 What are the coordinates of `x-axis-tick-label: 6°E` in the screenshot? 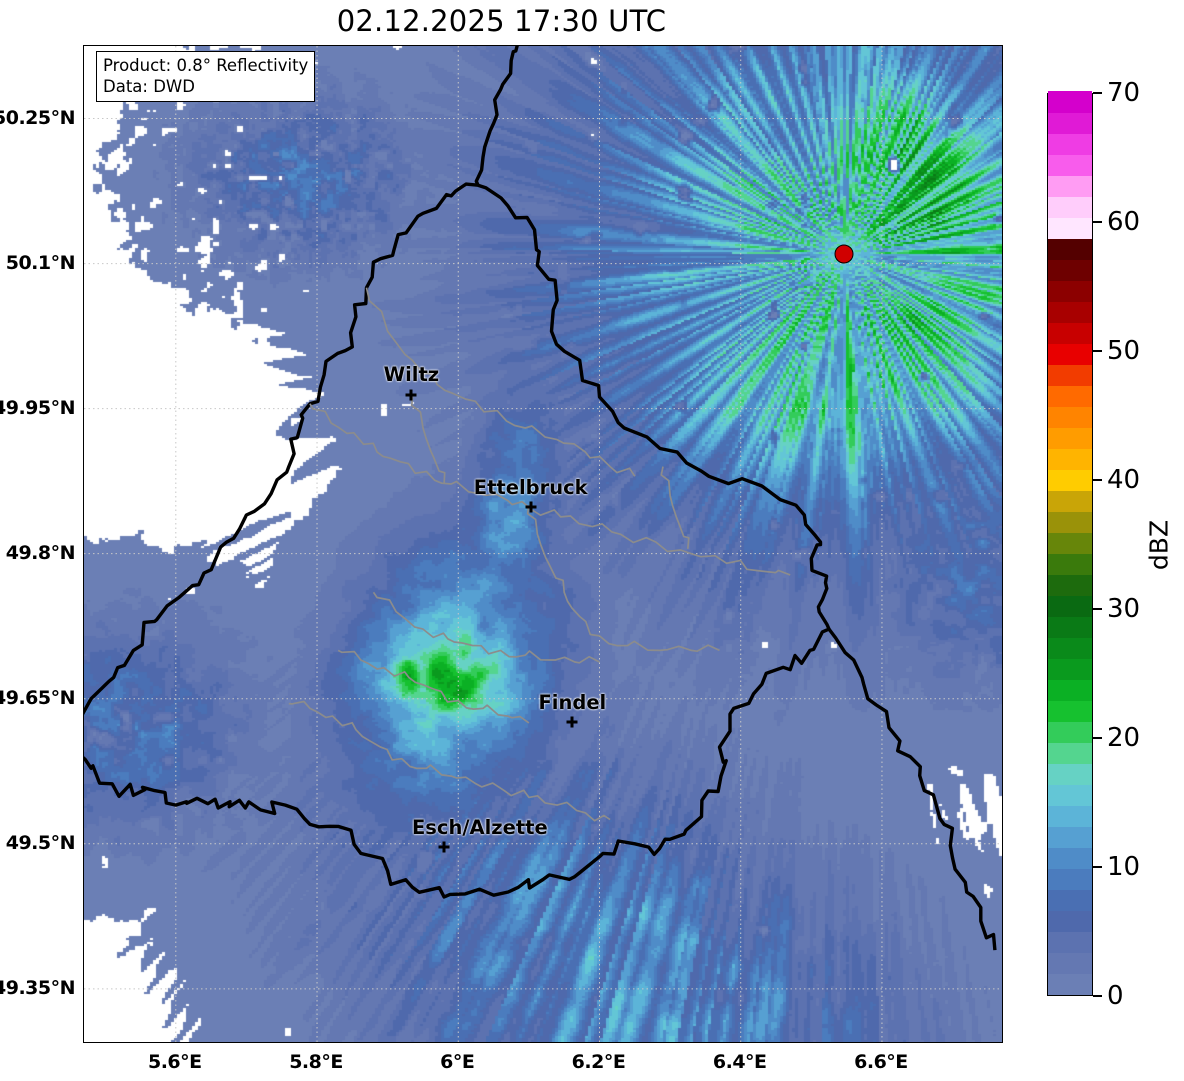 It's located at (457, 1062).